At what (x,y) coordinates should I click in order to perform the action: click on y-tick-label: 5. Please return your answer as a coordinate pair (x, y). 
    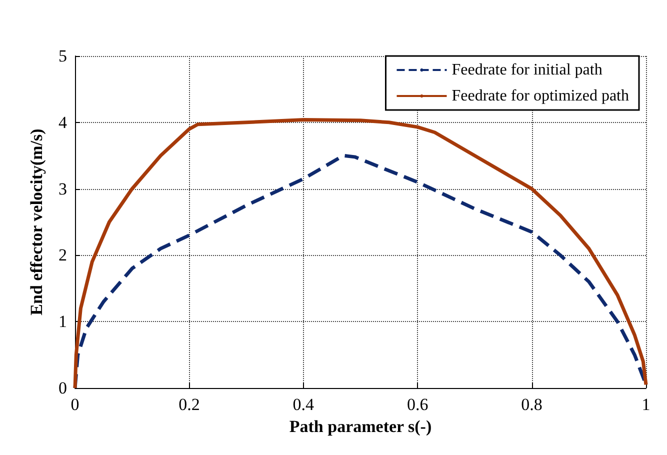
    Looking at the image, I should click on (62, 56).